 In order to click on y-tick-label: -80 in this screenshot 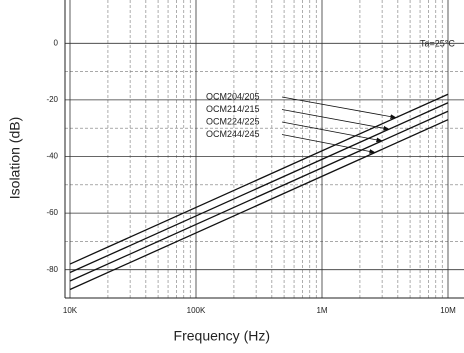, I will do `click(52, 269)`.